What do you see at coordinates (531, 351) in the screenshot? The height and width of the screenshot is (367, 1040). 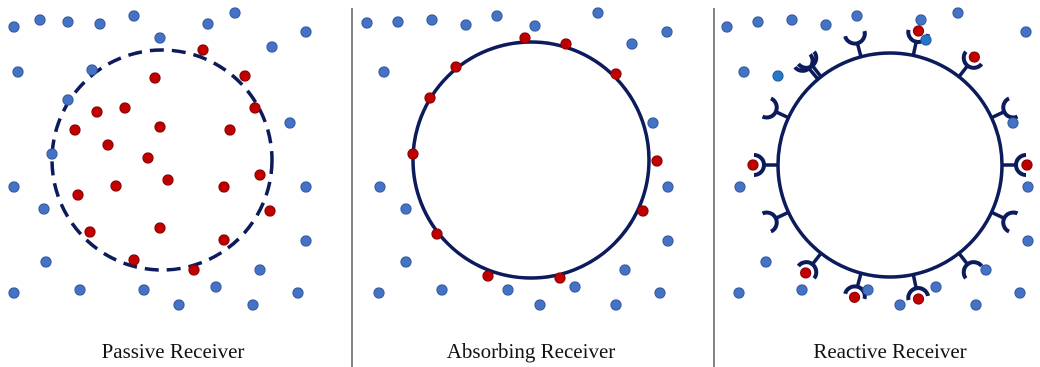 I see `absorbing-receiver-caption: Absorbing Receiver` at bounding box center [531, 351].